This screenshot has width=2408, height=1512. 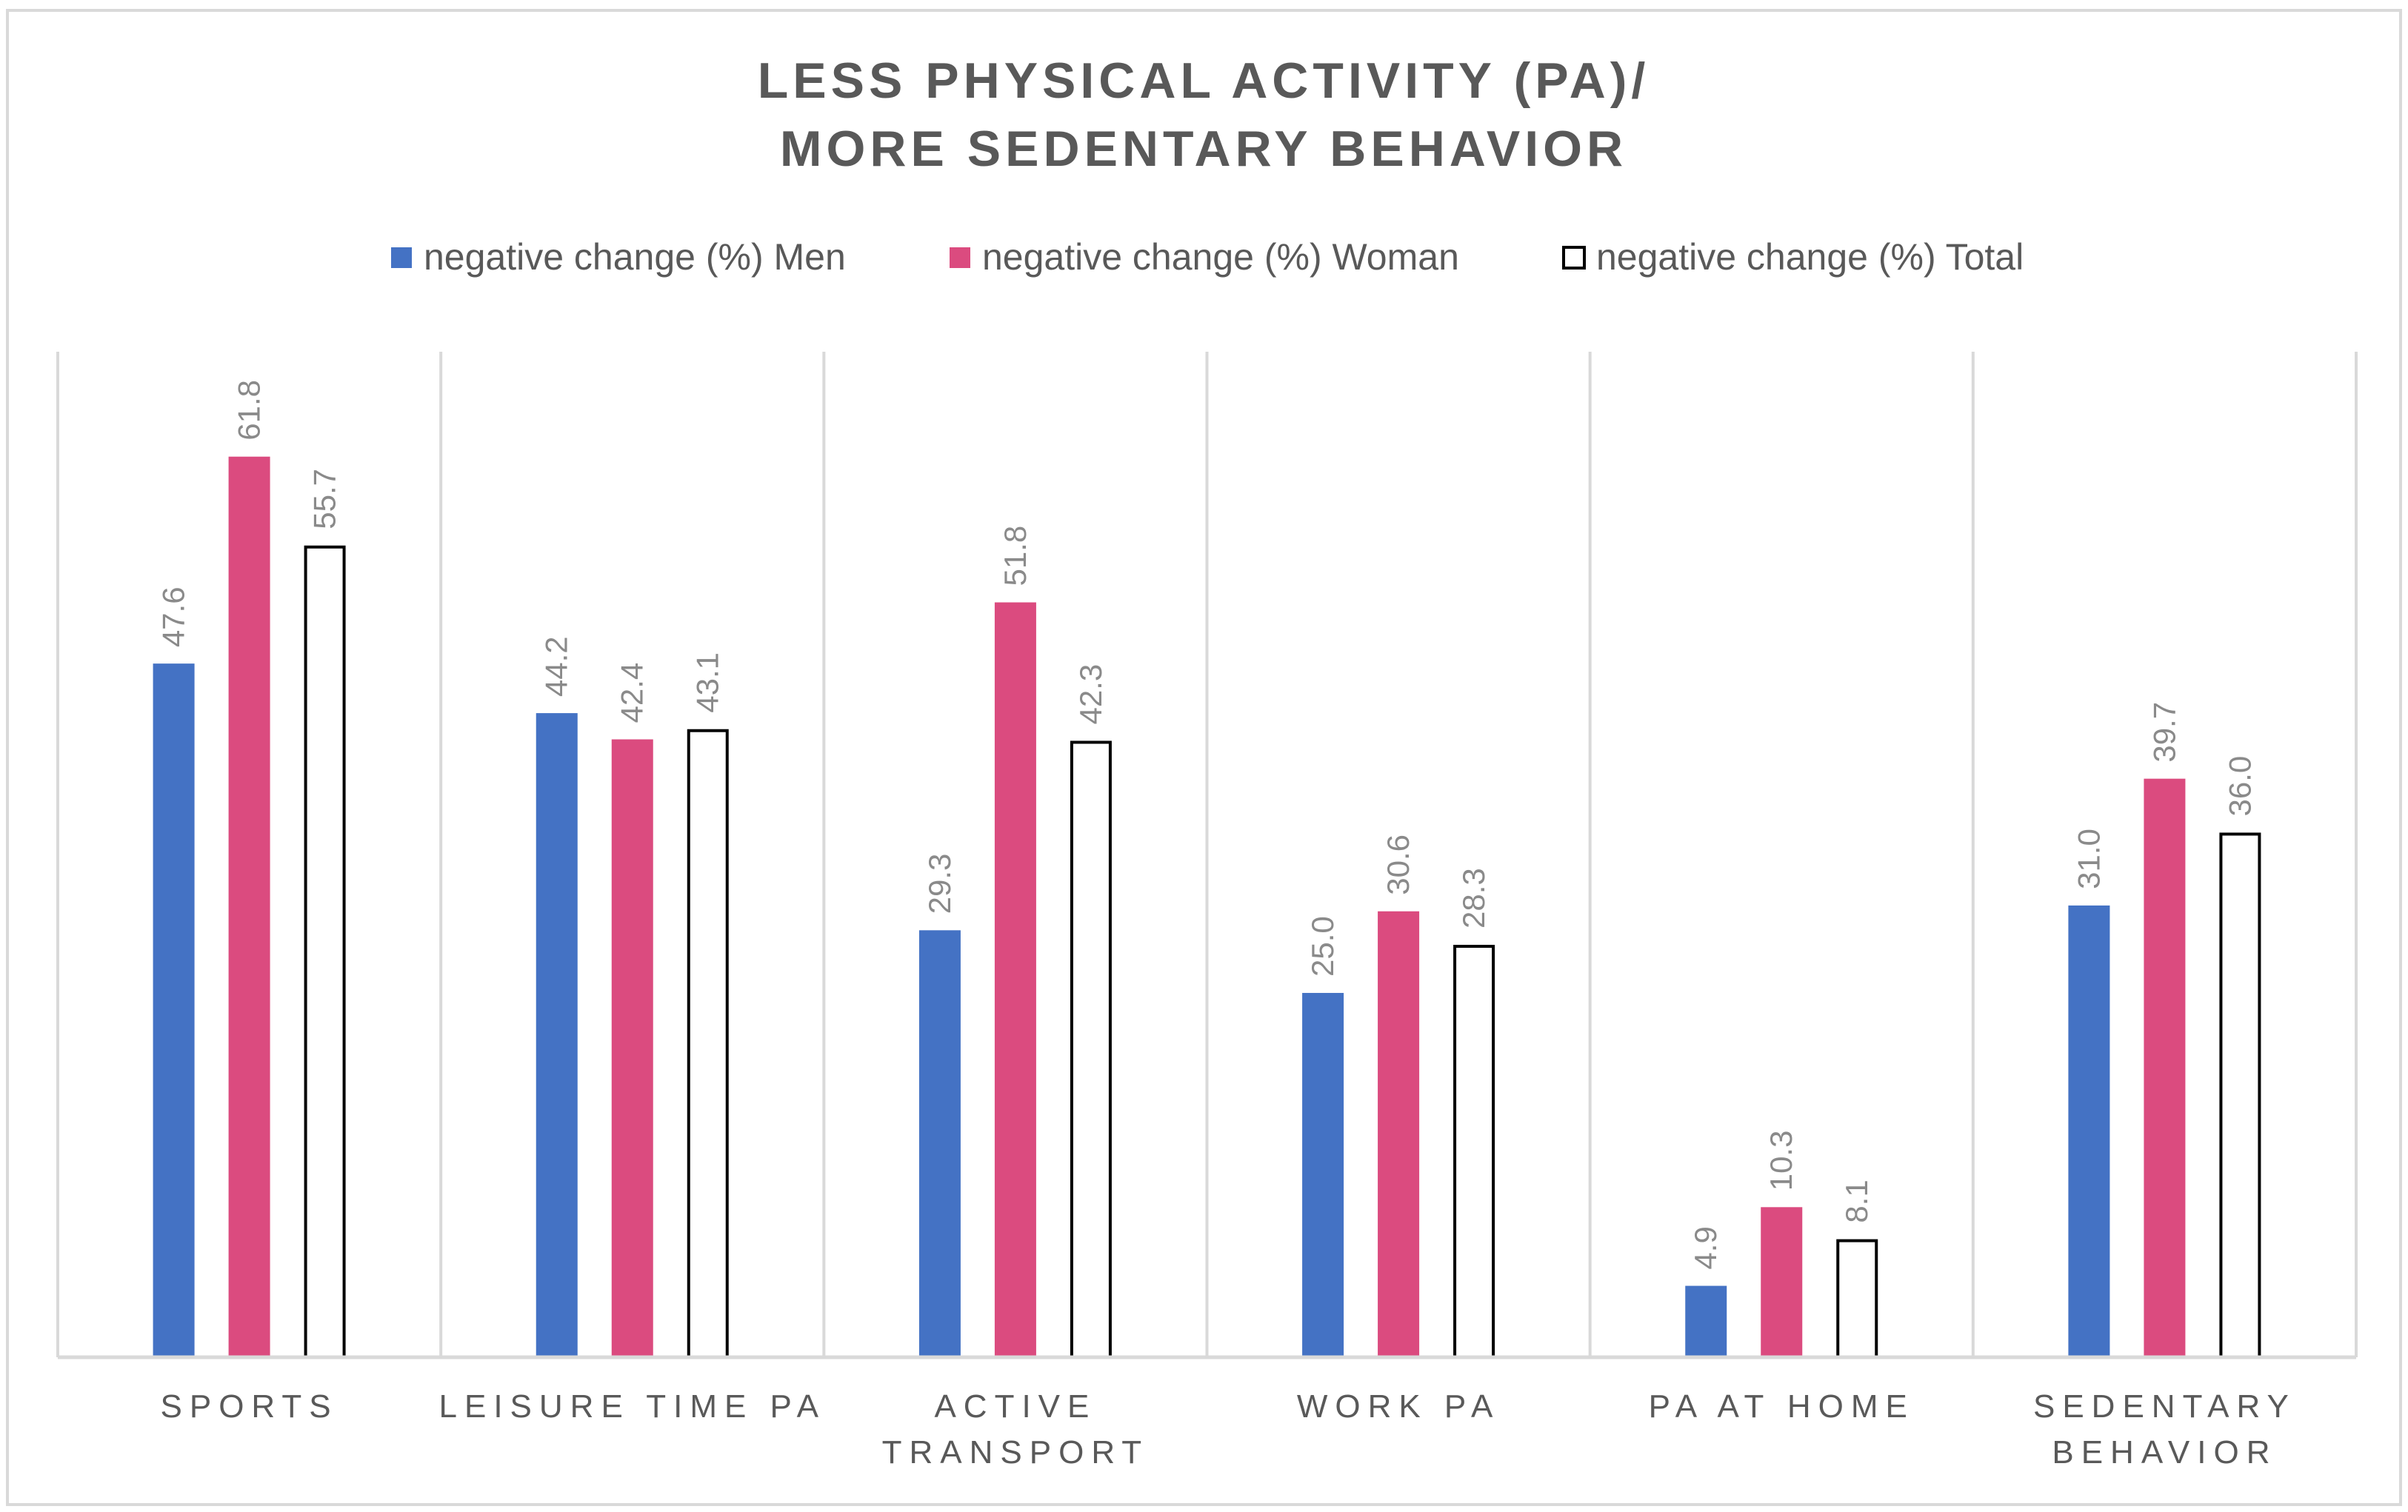 I want to click on data-label-series-1-cat-5: 4.9, so click(x=1705, y=1247).